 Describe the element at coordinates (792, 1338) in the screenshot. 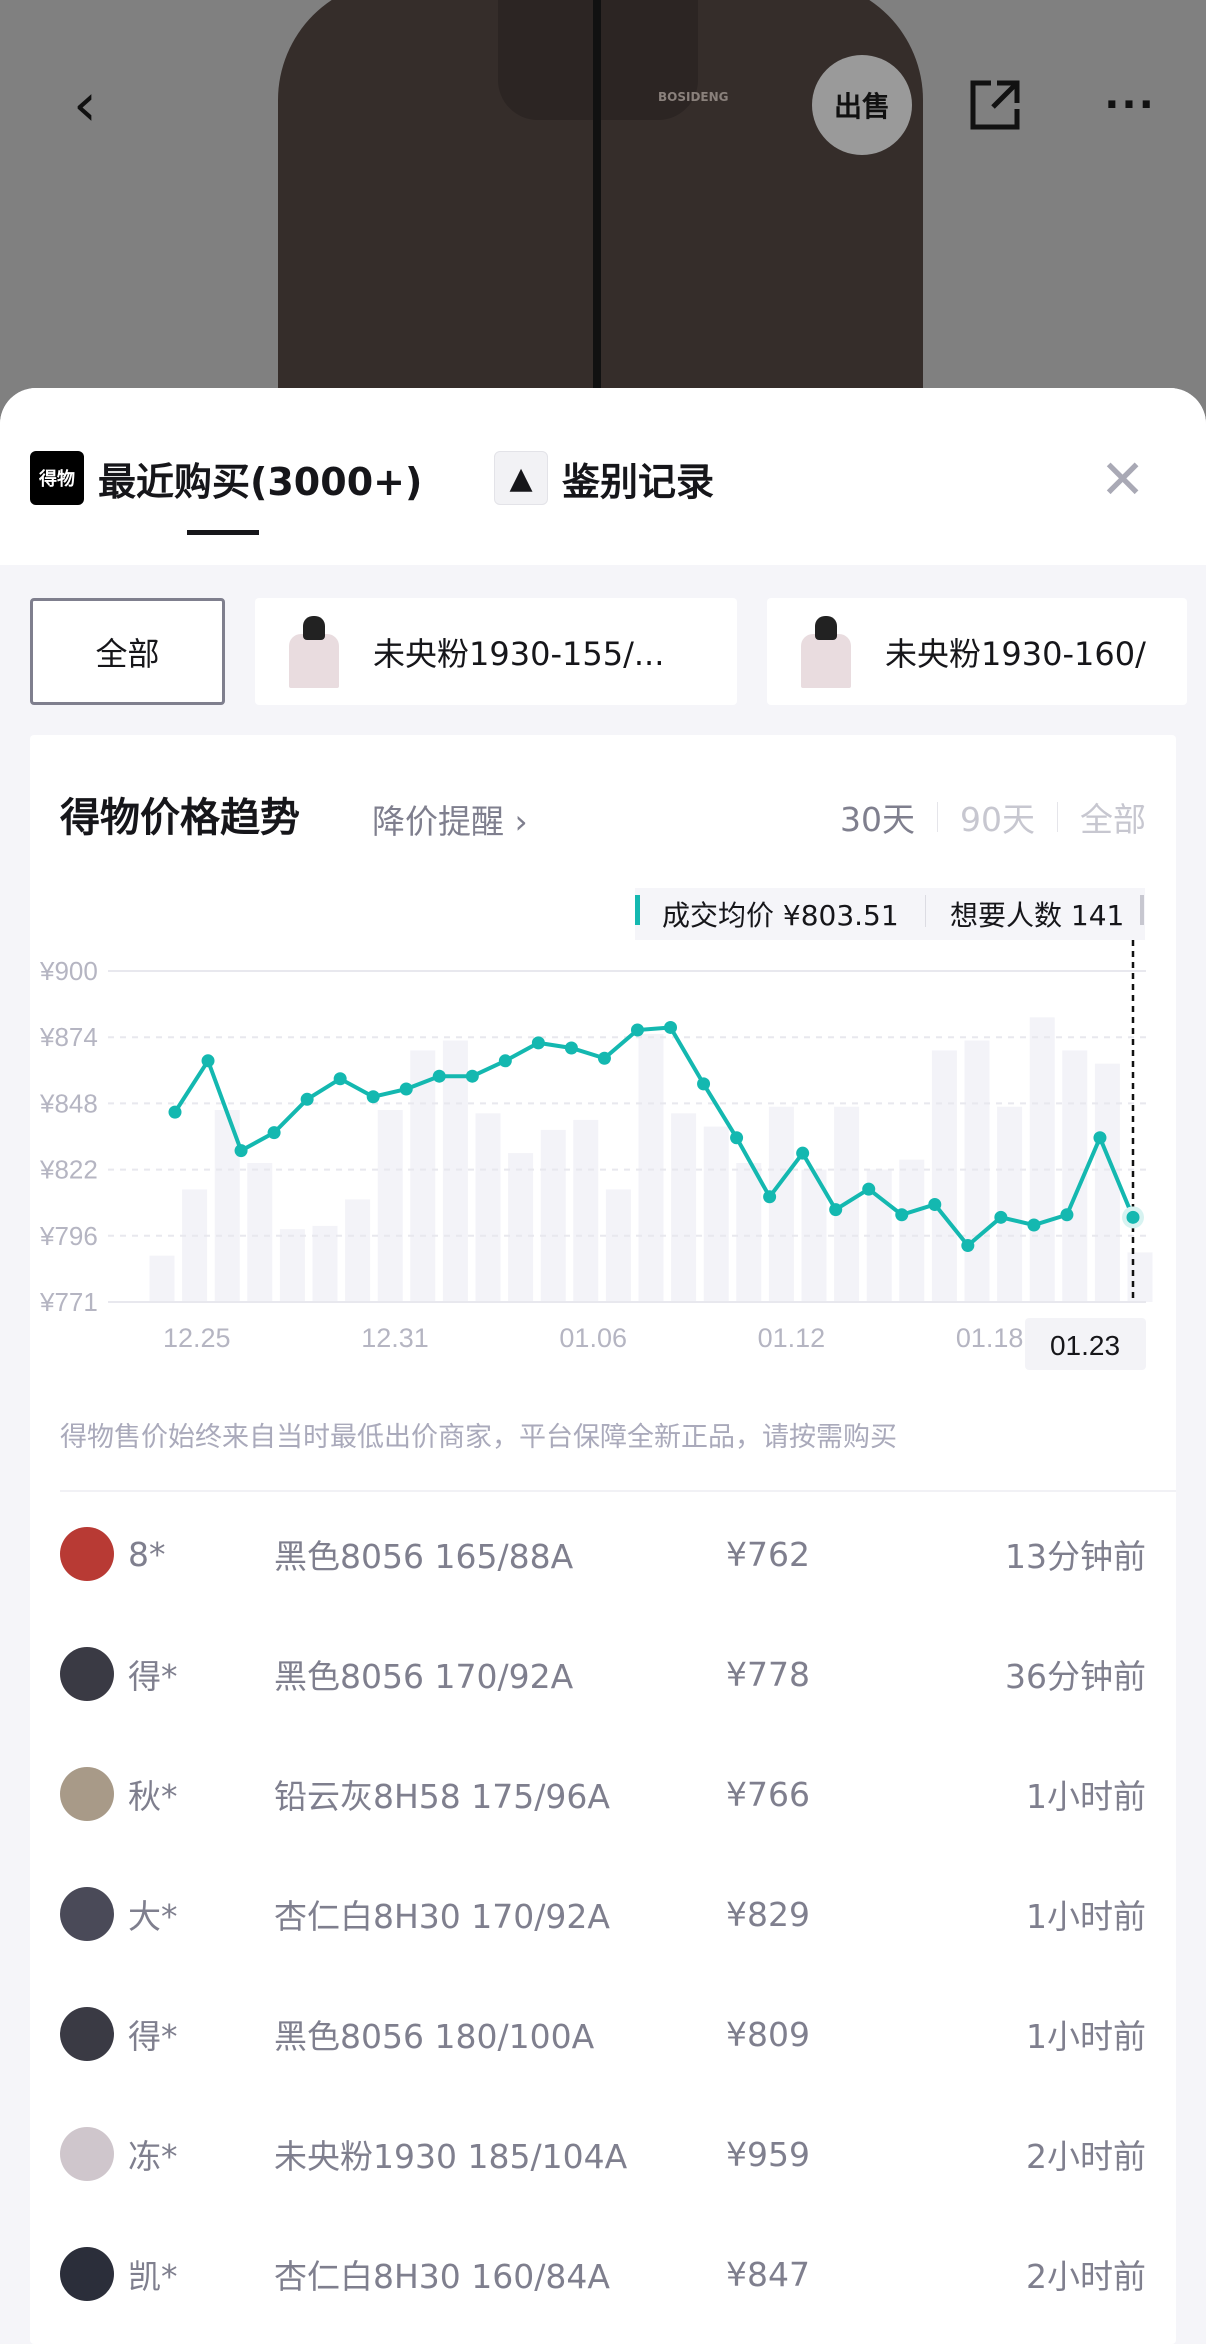

I see `x-tick-label: 01.12` at that location.